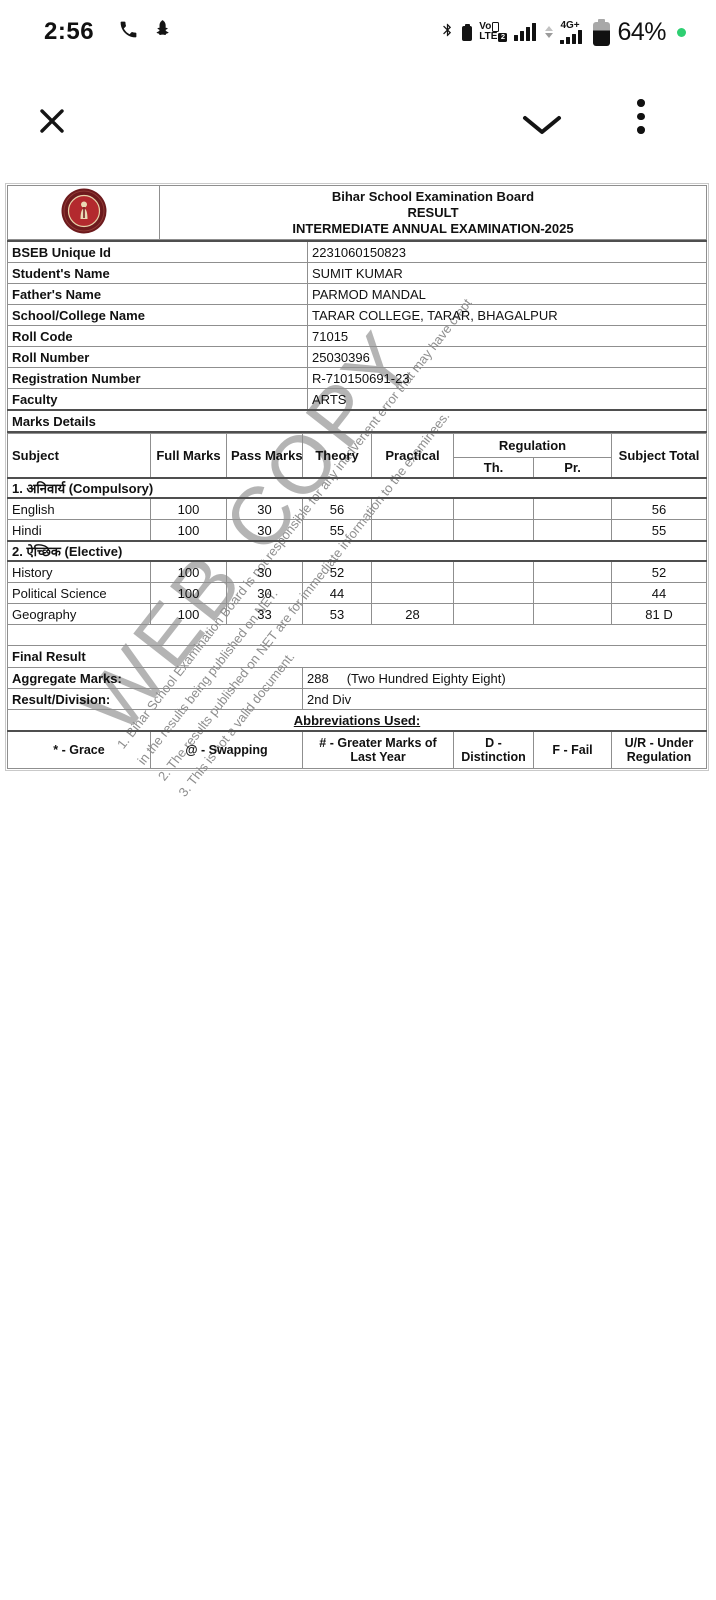 The image size is (716, 1600). I want to click on col-full-marks: Full Marks, so click(188, 456).